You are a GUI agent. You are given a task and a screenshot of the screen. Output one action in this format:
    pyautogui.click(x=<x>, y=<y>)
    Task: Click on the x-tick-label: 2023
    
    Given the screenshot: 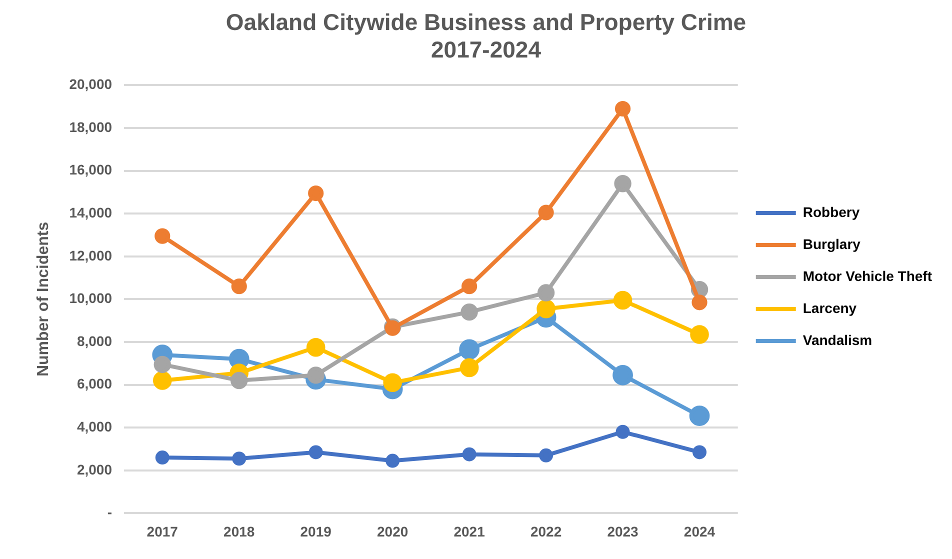 What is the action you would take?
    pyautogui.click(x=623, y=531)
    